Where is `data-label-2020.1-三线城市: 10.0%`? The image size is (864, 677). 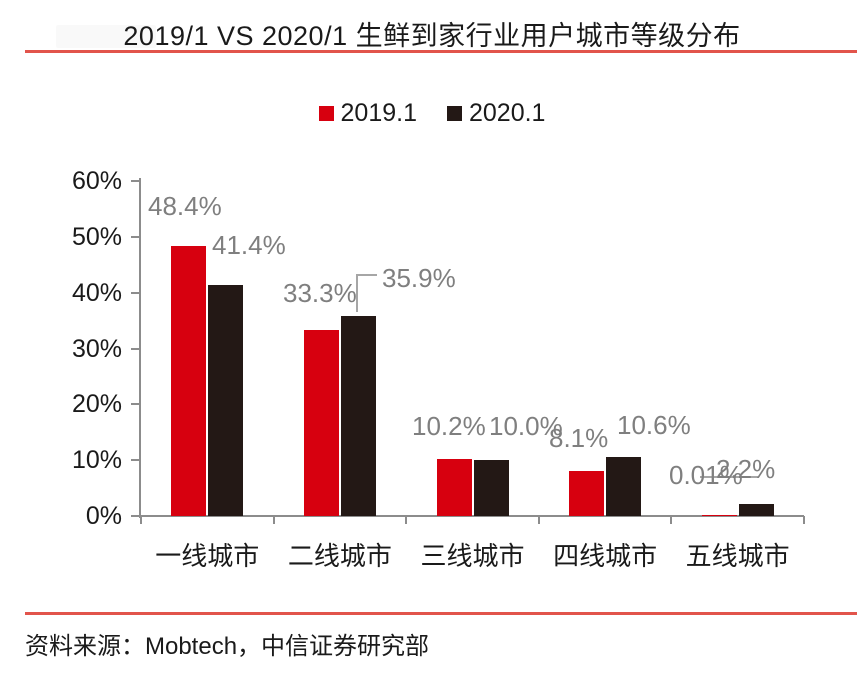 data-label-2020.1-三线城市: 10.0% is located at coordinates (526, 426).